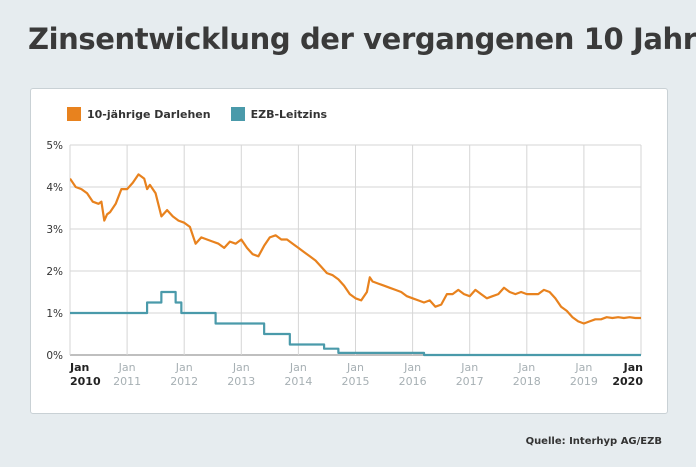 Image resolution: width=696 pixels, height=467 pixels. What do you see at coordinates (54, 356) in the screenshot?
I see `y-tick-label: 0%` at bounding box center [54, 356].